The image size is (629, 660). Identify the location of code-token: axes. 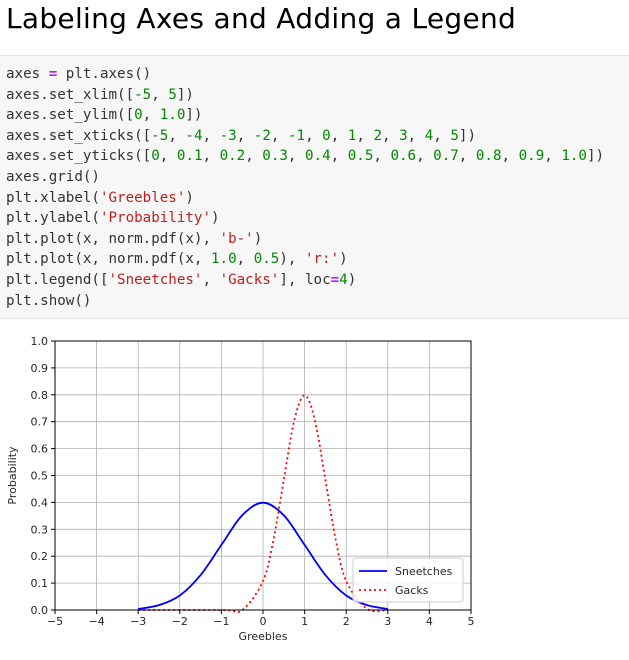
(27, 74).